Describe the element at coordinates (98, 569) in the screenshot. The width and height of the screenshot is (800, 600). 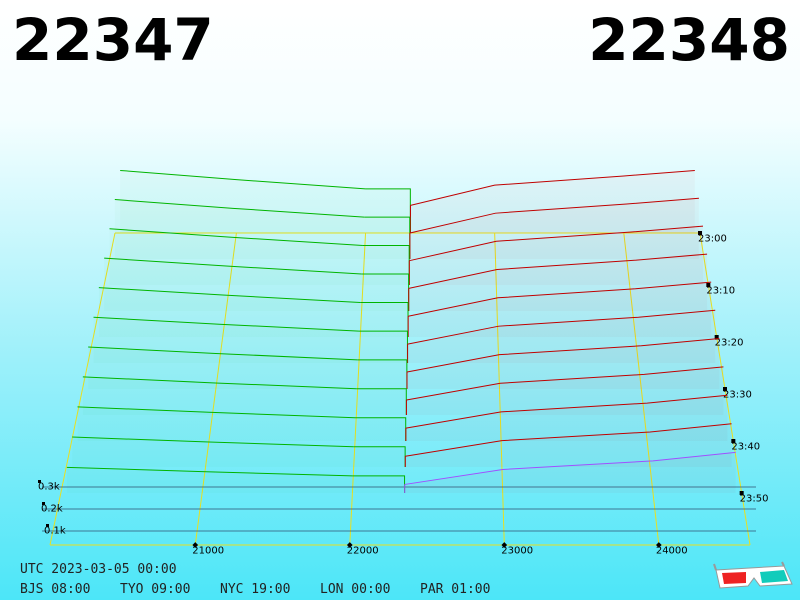
I see `utc-time: UTC 2023-03-05 00:00` at that location.